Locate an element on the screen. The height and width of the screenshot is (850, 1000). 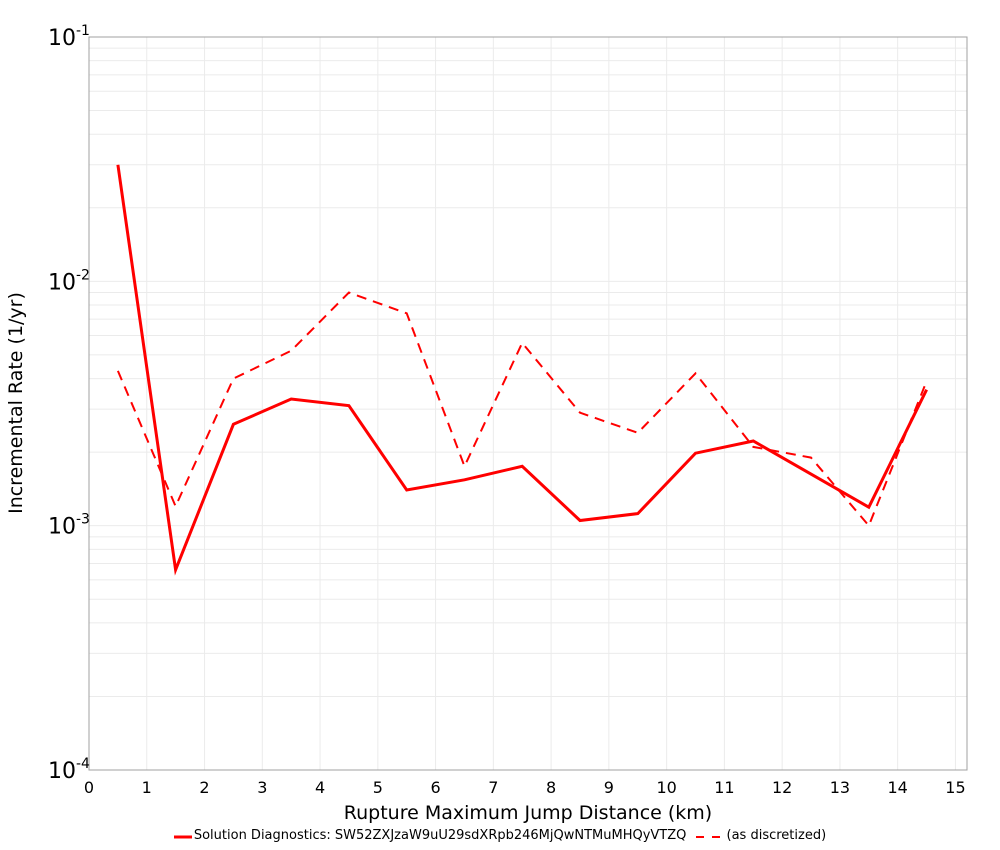
x-tick-label: 3 is located at coordinates (262, 787).